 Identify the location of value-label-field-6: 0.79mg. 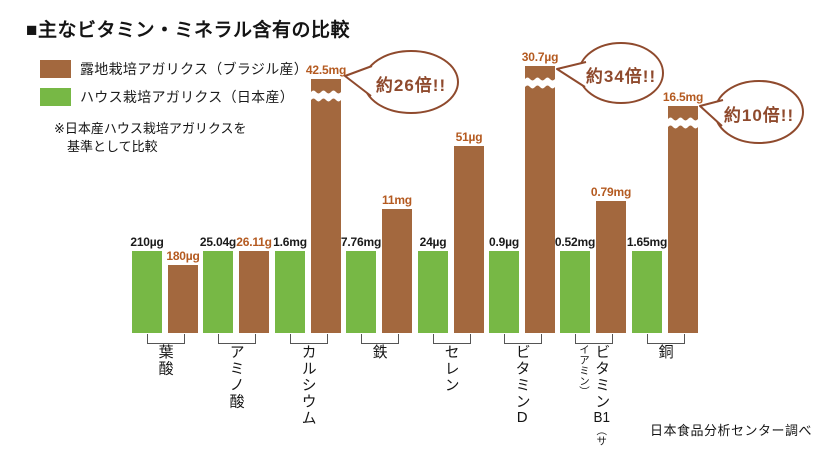
(611, 192).